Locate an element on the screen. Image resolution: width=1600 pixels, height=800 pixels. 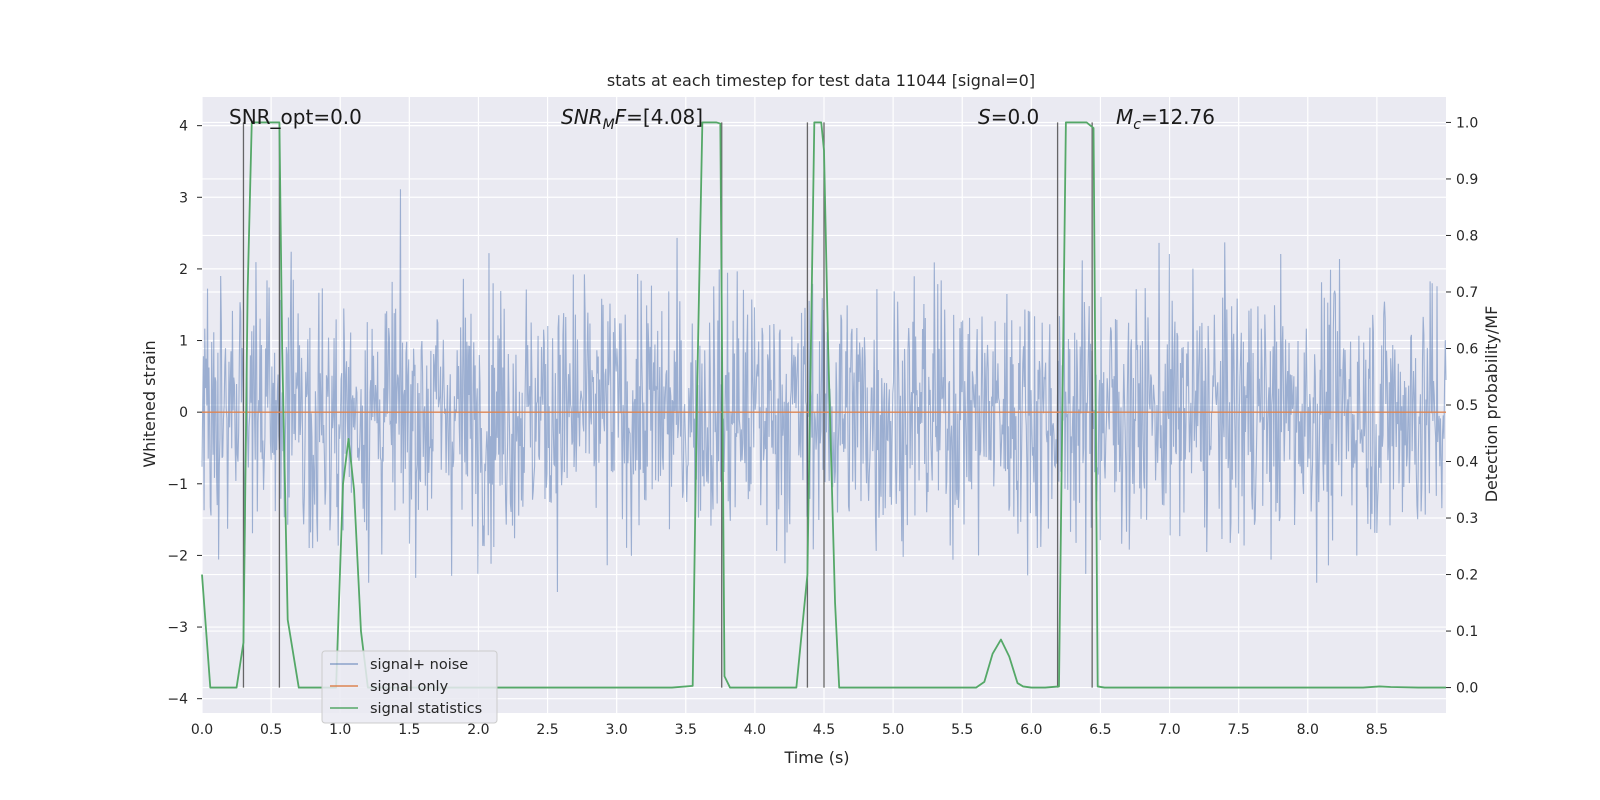
y-tick-label: −1 is located at coordinates (177, 485).